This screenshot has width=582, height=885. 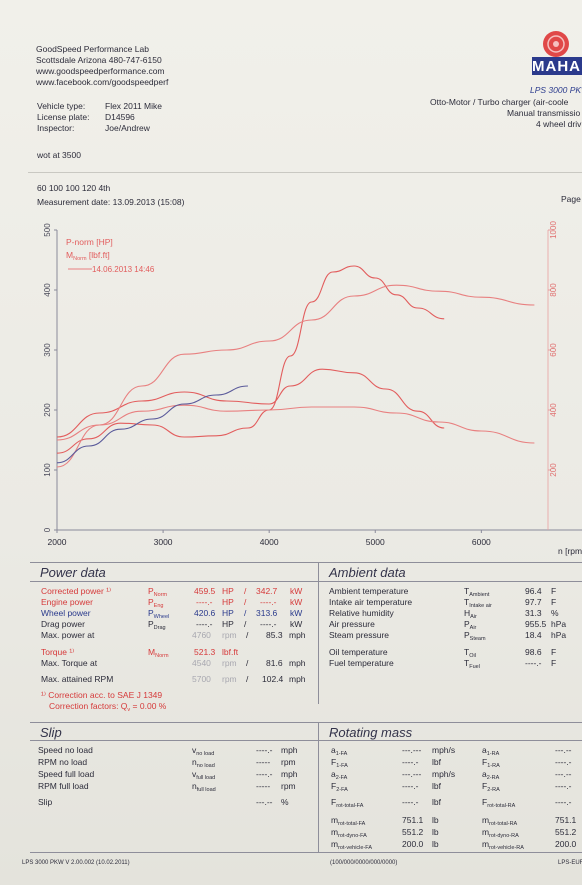 What do you see at coordinates (296, 624) in the screenshot?
I see `drag-power-kw-unit: kW` at bounding box center [296, 624].